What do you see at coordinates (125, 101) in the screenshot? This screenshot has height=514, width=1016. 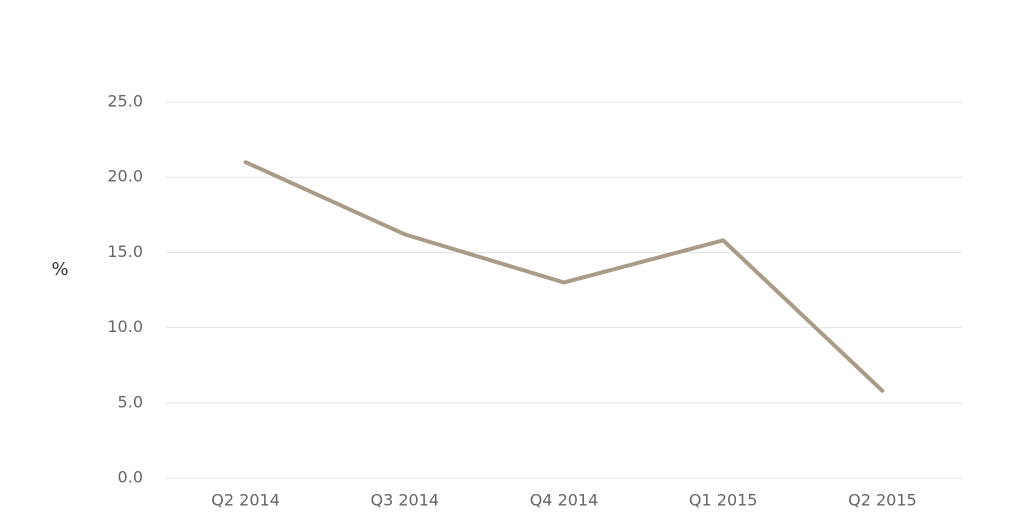 I see `y-tick-label: 25.0` at bounding box center [125, 101].